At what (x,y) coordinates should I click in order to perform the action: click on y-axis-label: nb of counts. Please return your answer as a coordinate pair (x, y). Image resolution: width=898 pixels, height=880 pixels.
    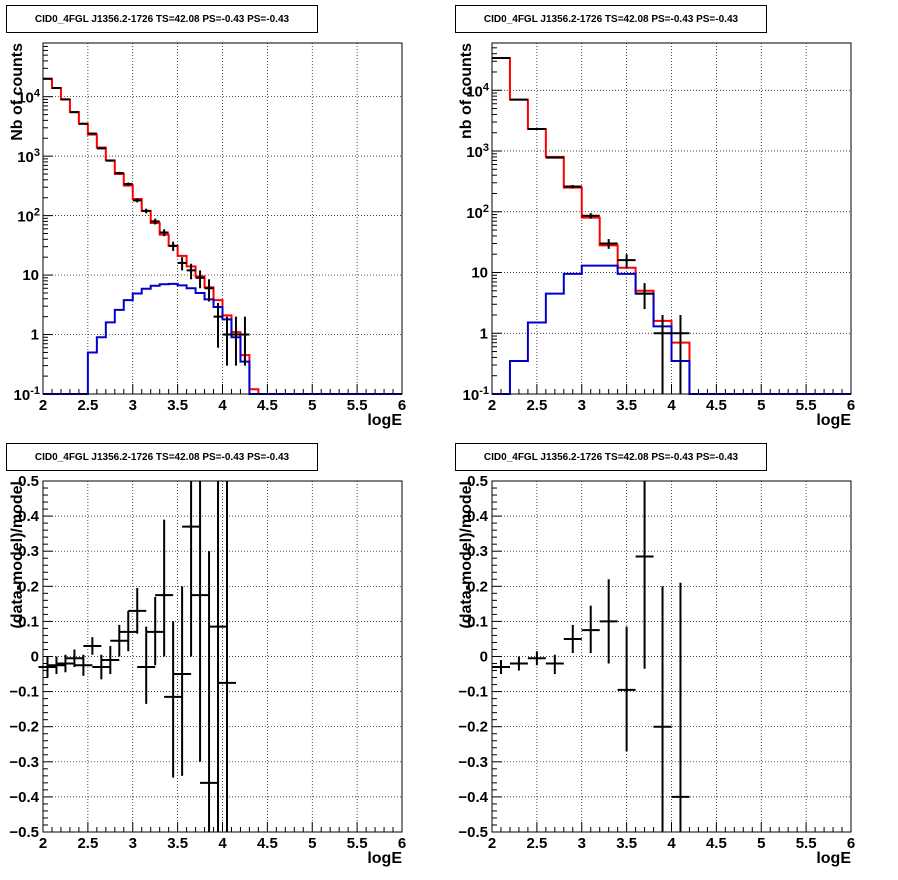
    Looking at the image, I should click on (466, 91).